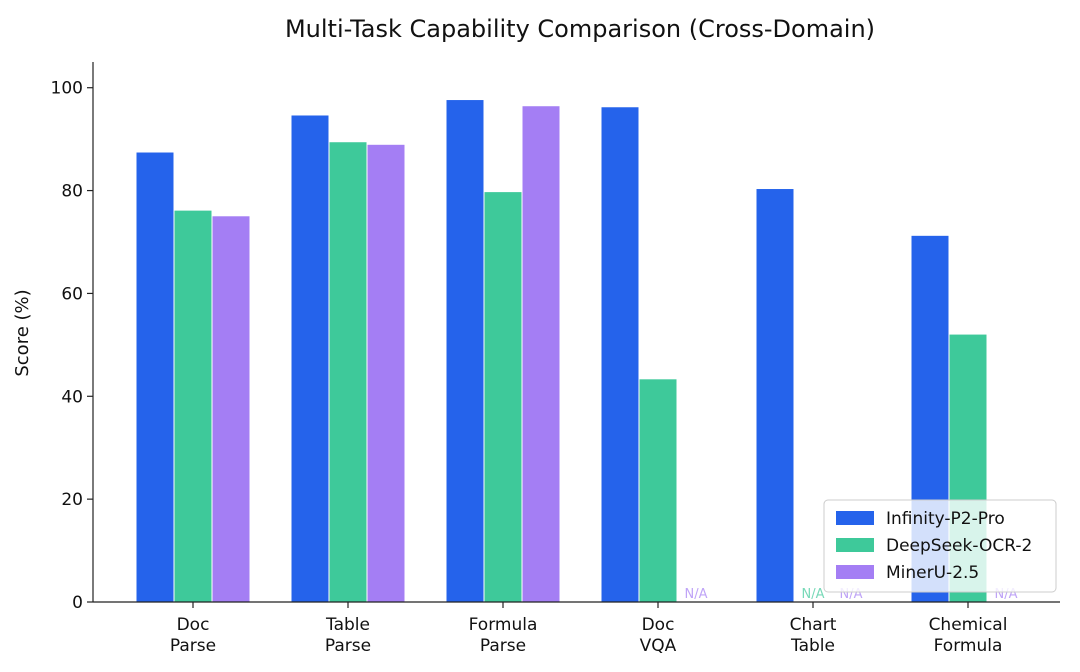 This screenshot has width=1080, height=672. What do you see at coordinates (348, 635) in the screenshot?
I see `x-tick-label: Table Parse` at bounding box center [348, 635].